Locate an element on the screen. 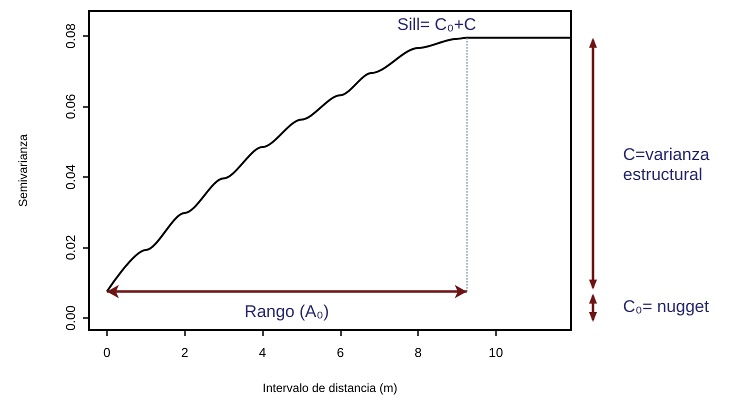 This screenshot has width=737, height=412. x-tick-label: 4 is located at coordinates (262, 352).